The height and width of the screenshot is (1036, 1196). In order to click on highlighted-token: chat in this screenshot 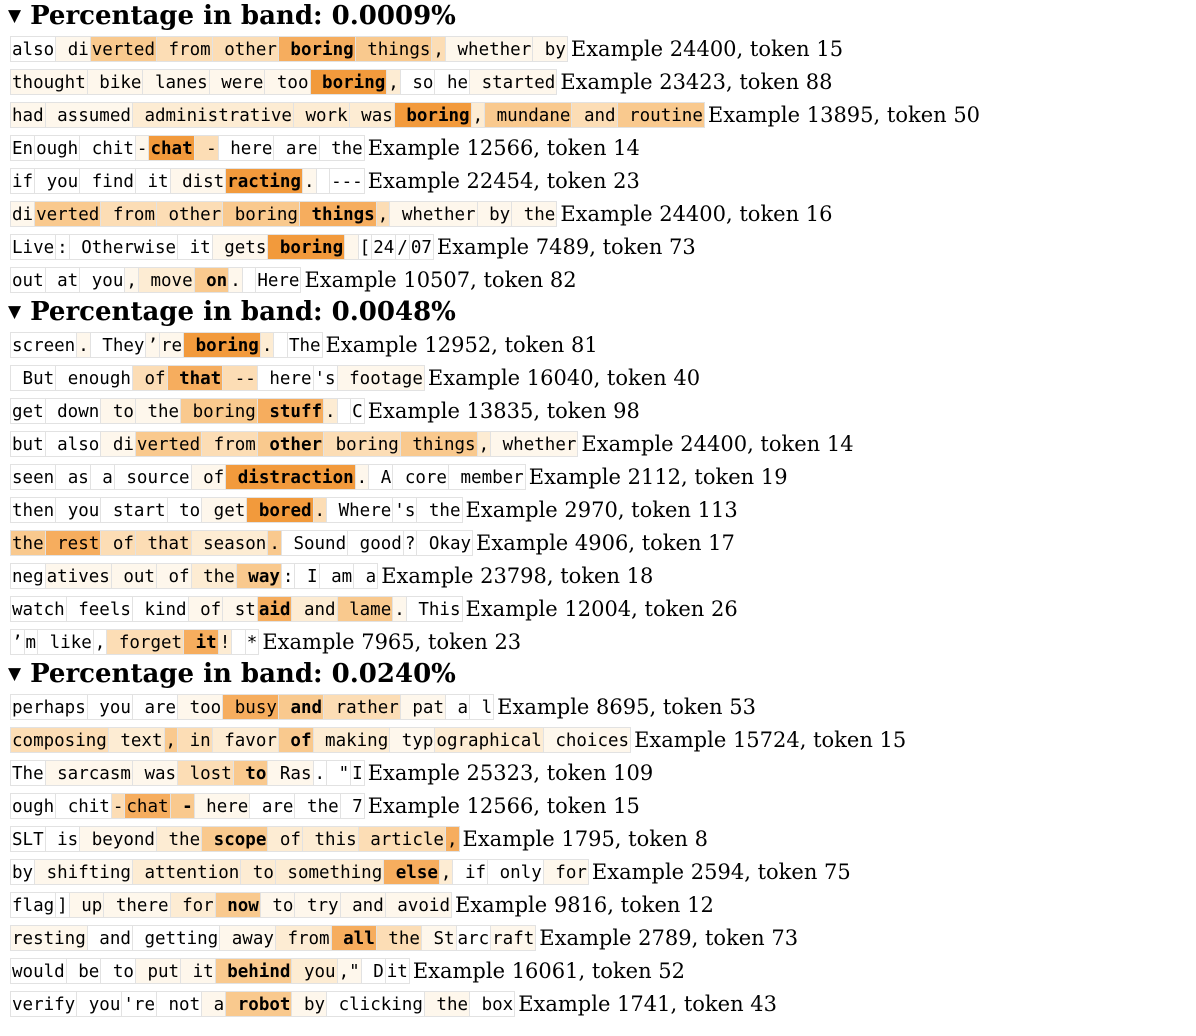, I will do `click(171, 147)`.